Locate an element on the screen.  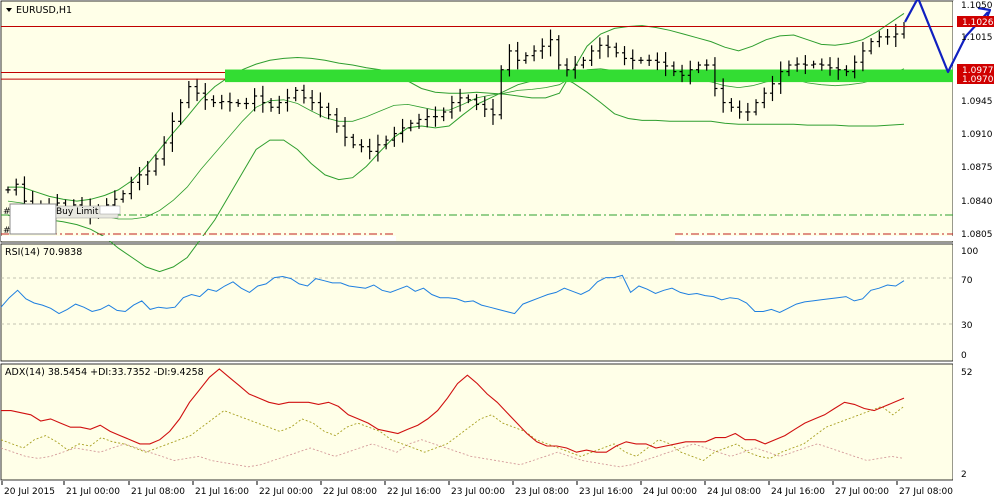
time-tick-label: 24 Jul 00:00 is located at coordinates (670, 492).